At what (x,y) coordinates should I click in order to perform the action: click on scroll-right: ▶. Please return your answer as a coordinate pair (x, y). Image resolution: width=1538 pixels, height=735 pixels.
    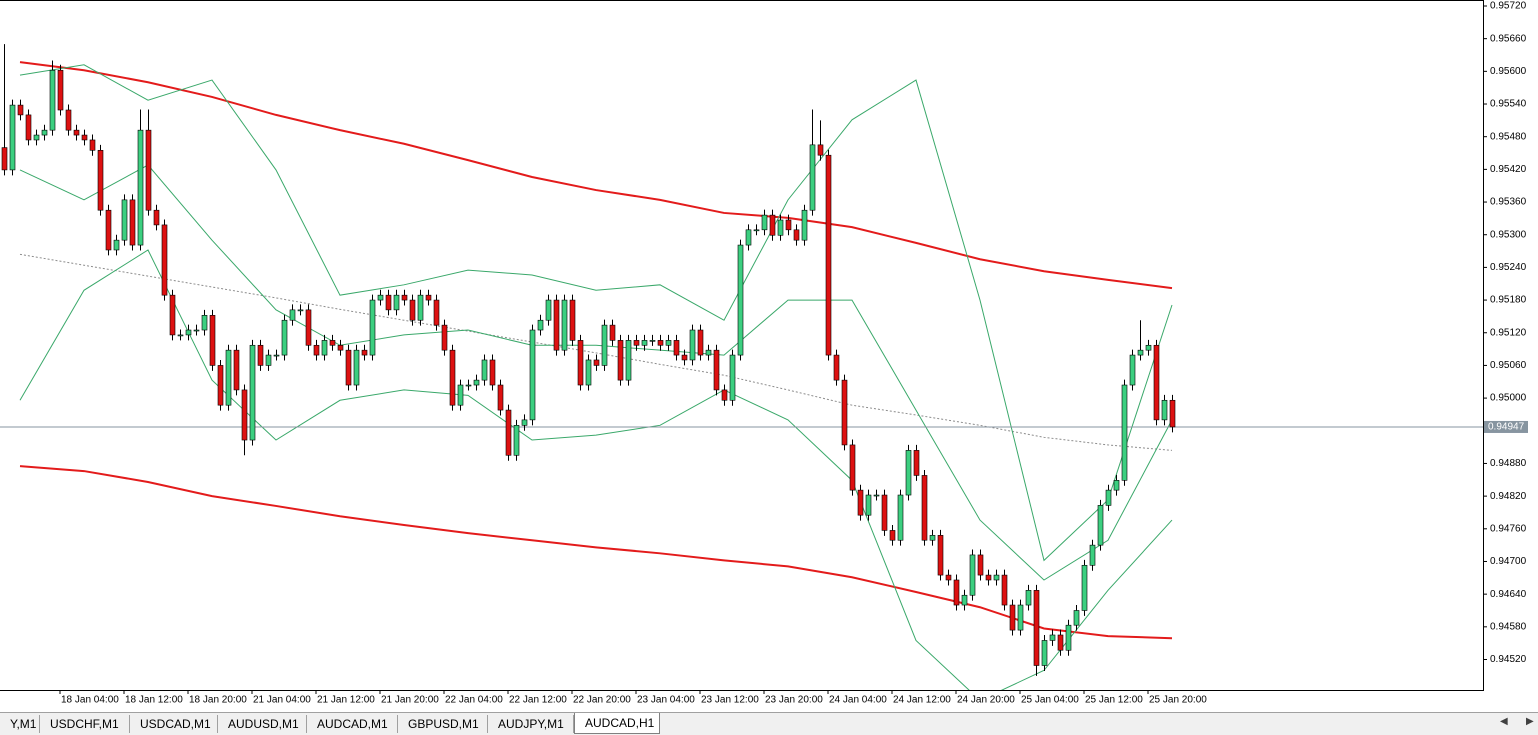
    Looking at the image, I should click on (1530, 721).